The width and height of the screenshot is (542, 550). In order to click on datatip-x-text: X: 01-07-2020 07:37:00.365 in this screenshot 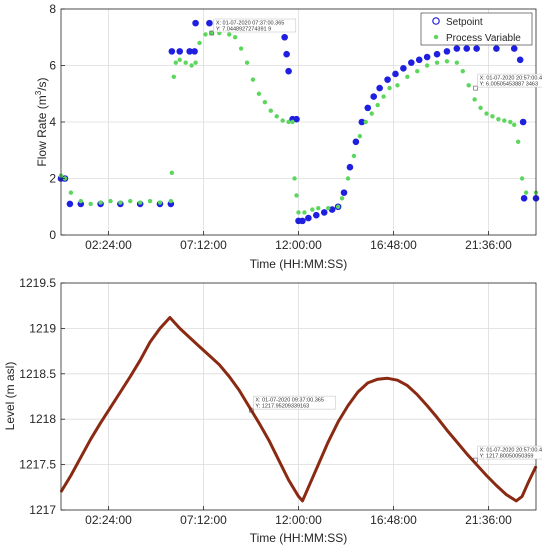, I will do `click(250, 24)`.